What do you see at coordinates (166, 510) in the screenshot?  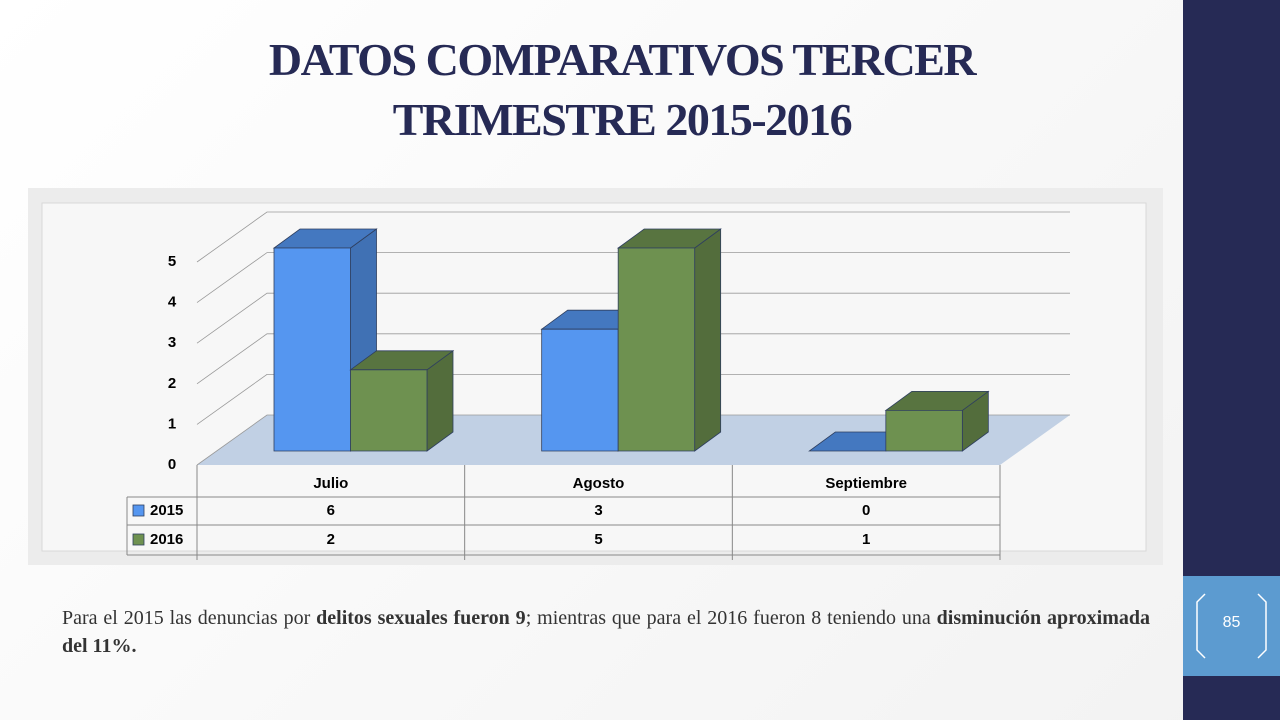 I see `legend-label: 2015` at bounding box center [166, 510].